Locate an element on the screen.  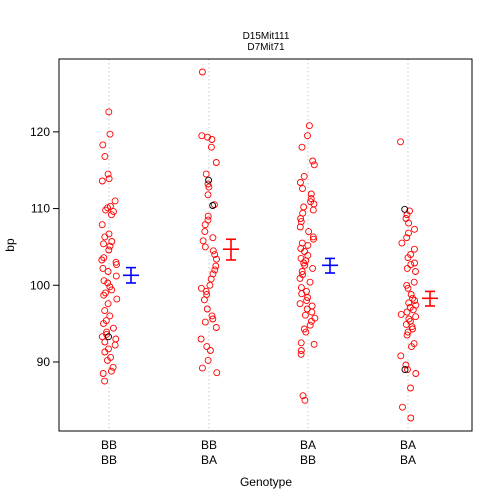
x-tick-label-line1: BB is located at coordinates (209, 445).